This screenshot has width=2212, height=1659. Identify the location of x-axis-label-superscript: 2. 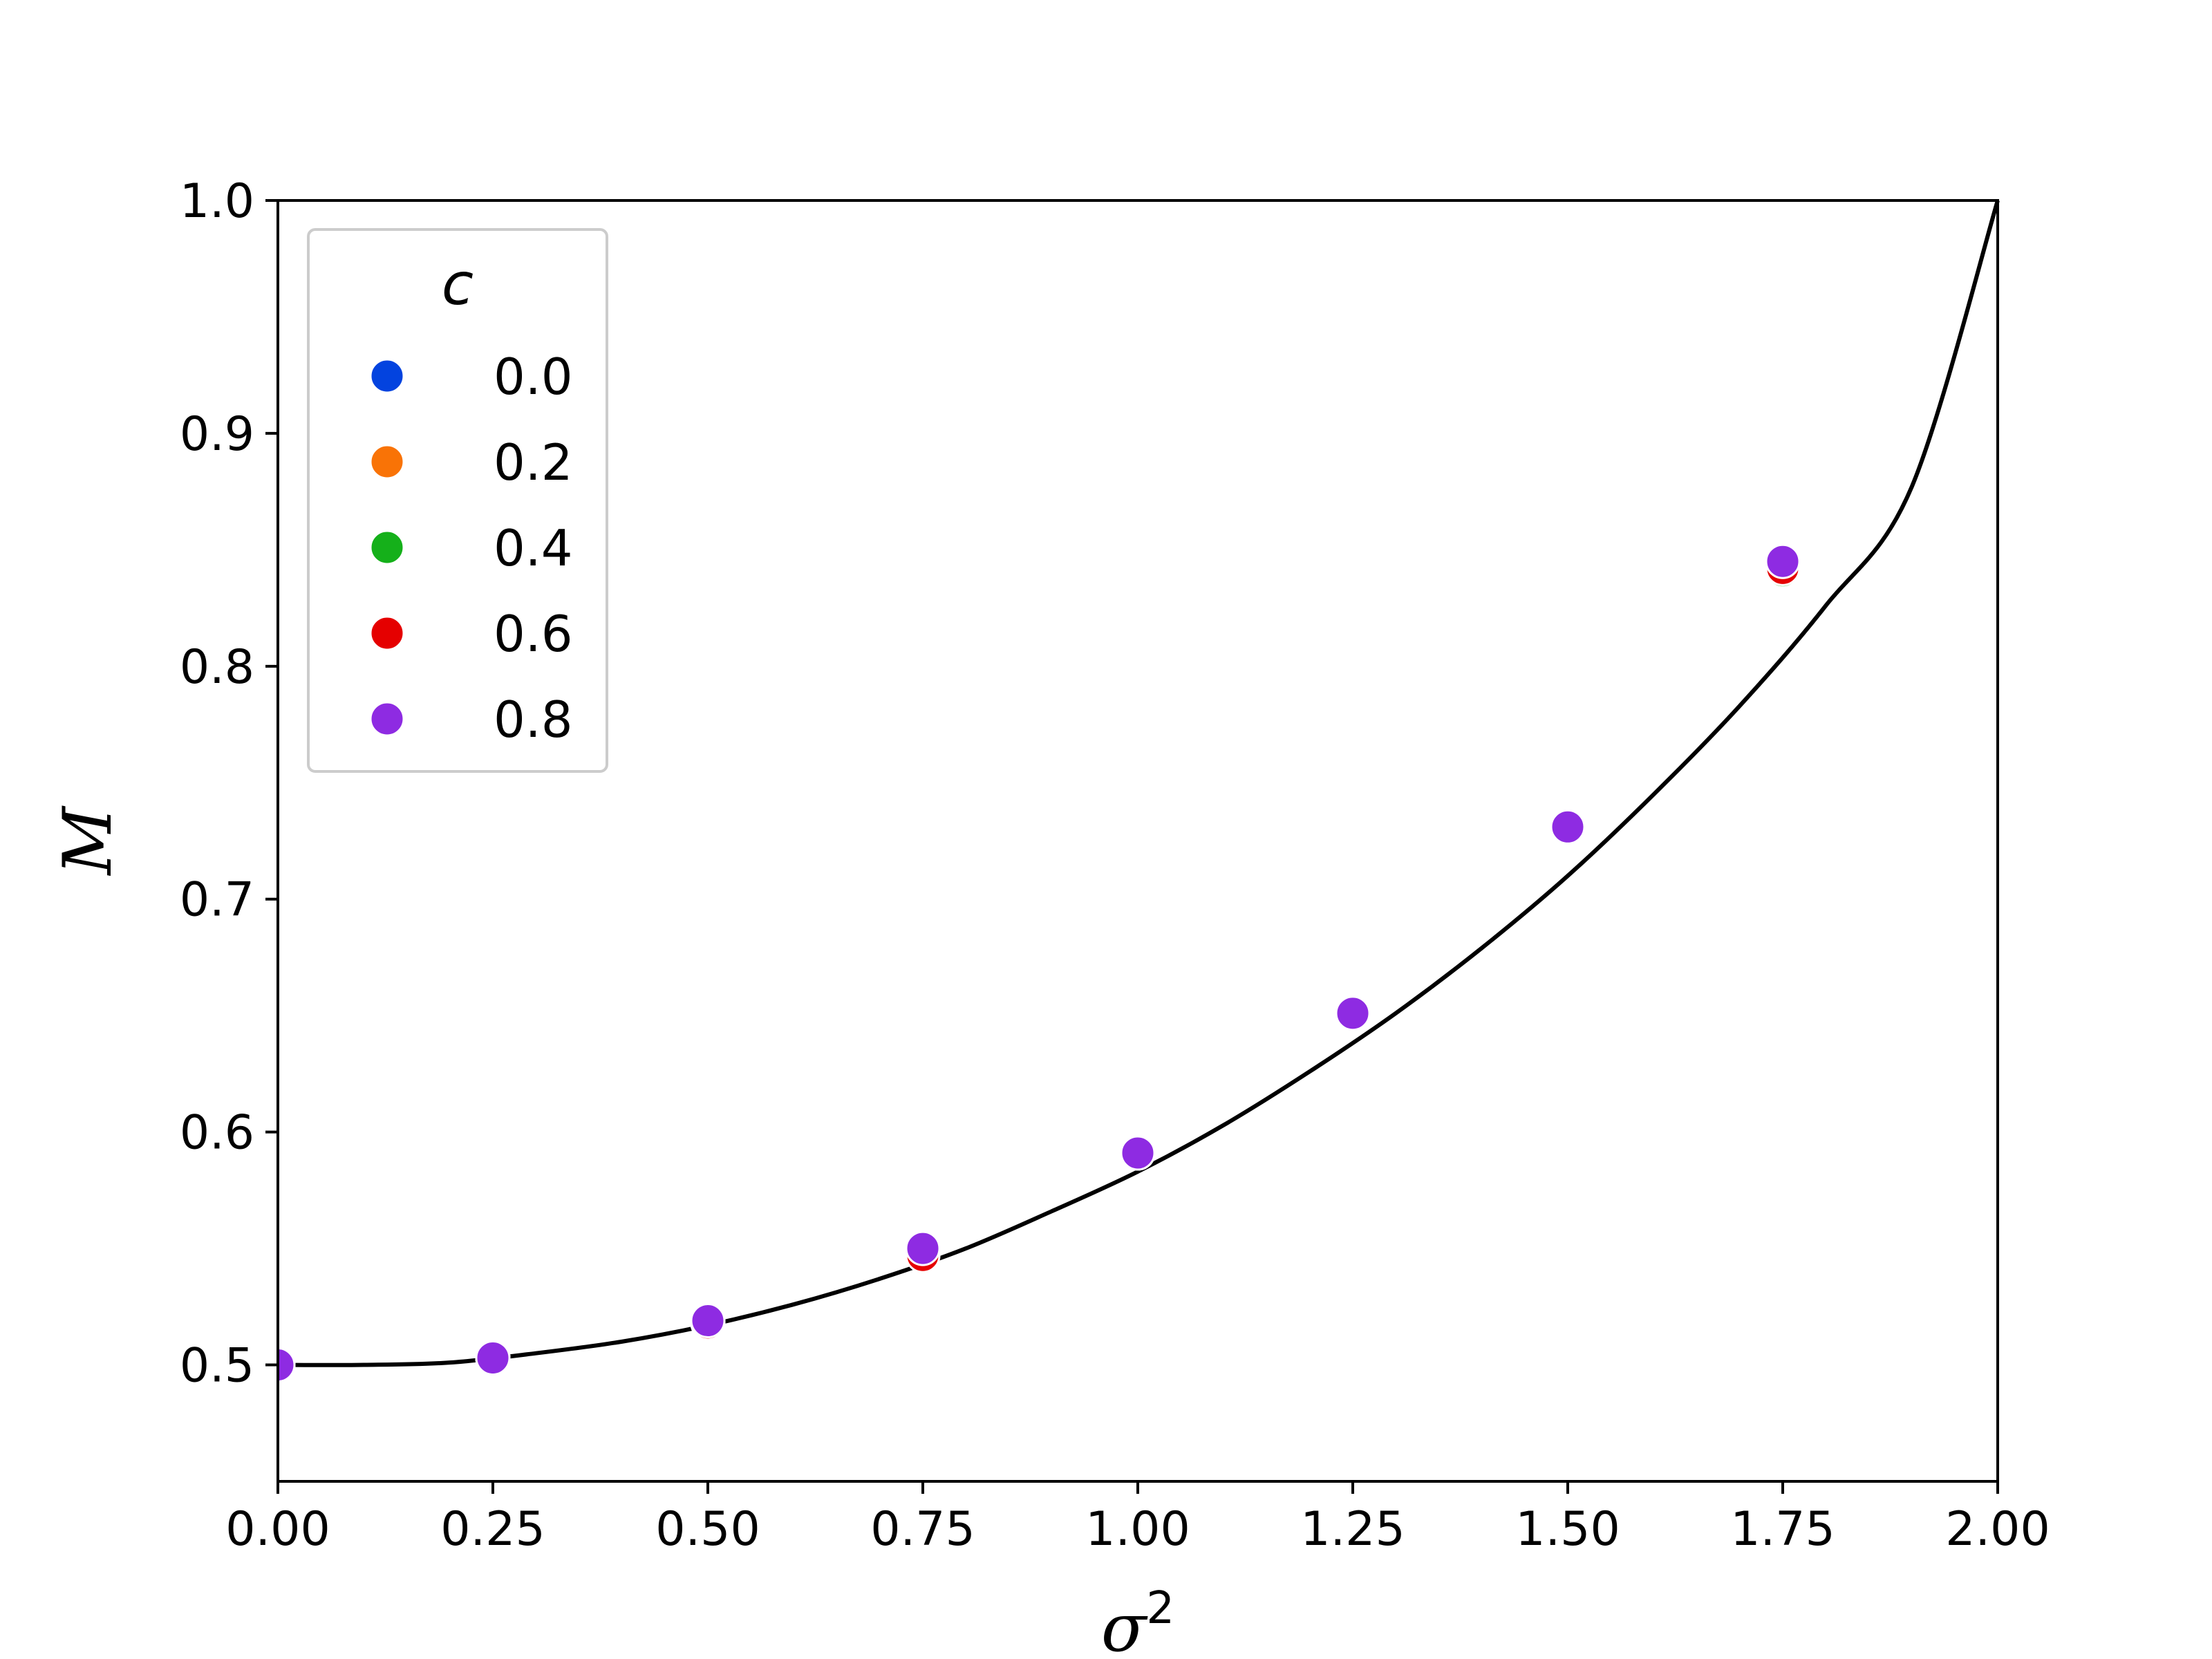
(1160, 1609).